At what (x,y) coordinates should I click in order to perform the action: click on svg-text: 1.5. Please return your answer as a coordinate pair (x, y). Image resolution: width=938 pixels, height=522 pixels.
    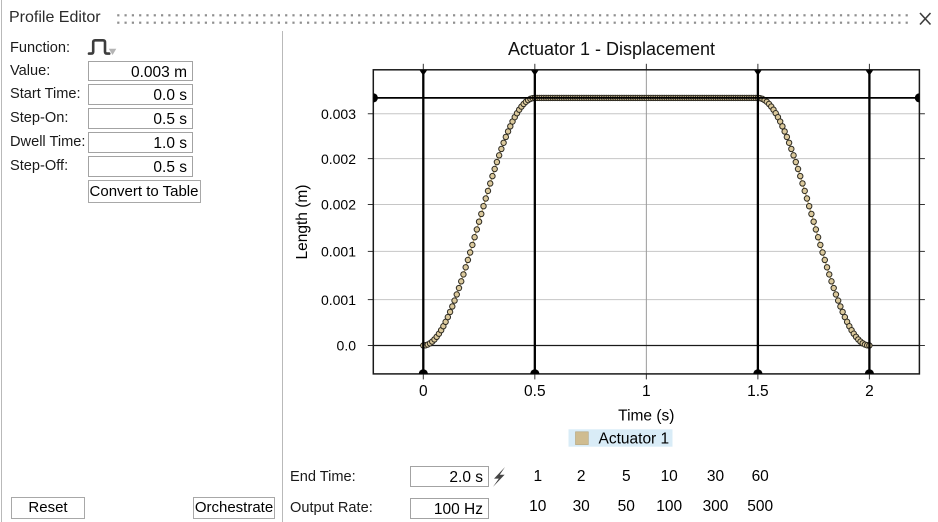
    Looking at the image, I should click on (758, 391).